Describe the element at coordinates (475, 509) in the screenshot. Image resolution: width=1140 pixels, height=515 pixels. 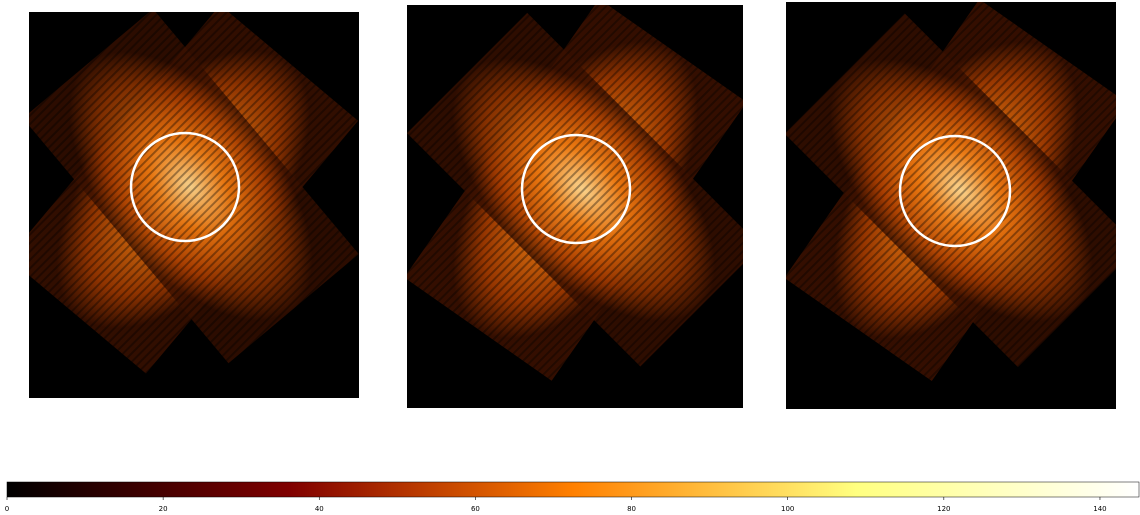
I see `colorbar-tick-label: 60` at that location.